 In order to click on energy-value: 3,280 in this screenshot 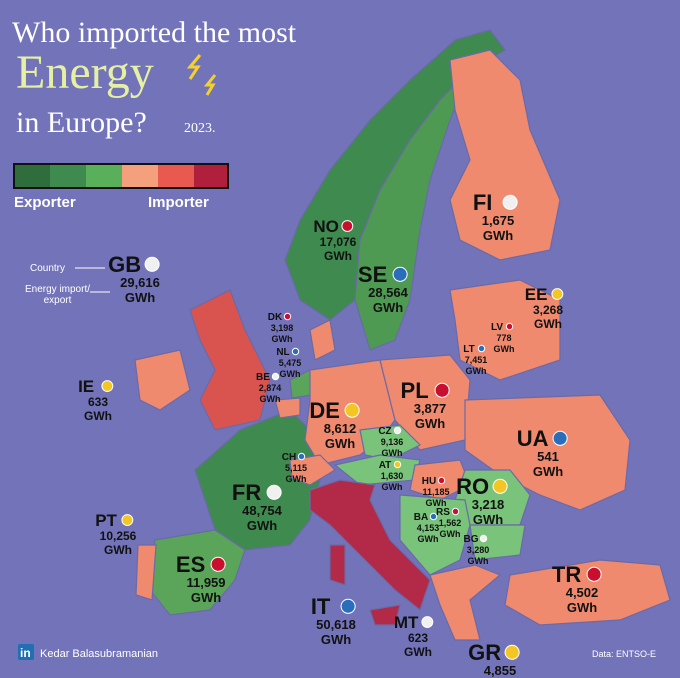, I will do `click(478, 550)`.